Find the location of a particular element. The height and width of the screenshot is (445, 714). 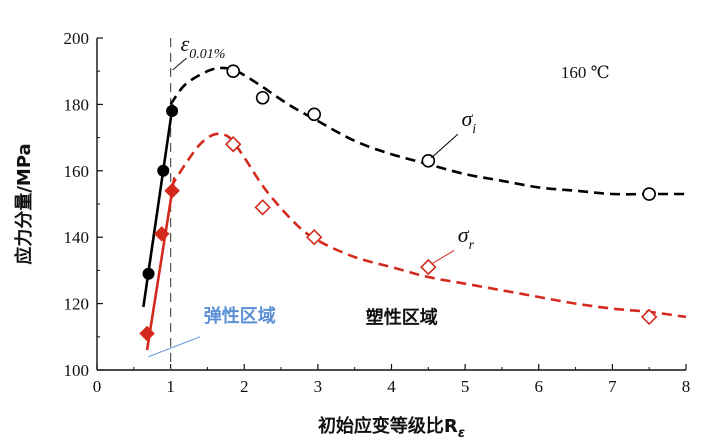

x-axis-title: 初始应变等级比Rε is located at coordinates (391, 428).